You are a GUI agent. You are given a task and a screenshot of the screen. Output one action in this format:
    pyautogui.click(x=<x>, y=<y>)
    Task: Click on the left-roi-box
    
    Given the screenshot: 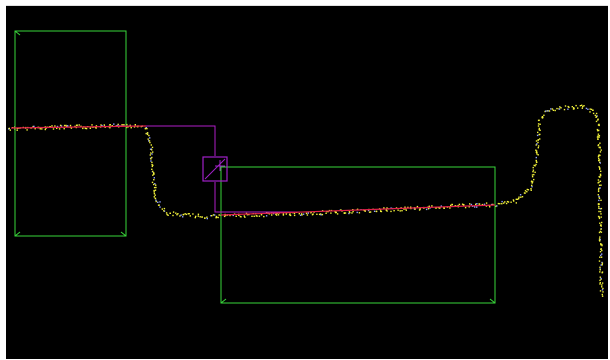 What is the action you would take?
    pyautogui.click(x=70, y=133)
    